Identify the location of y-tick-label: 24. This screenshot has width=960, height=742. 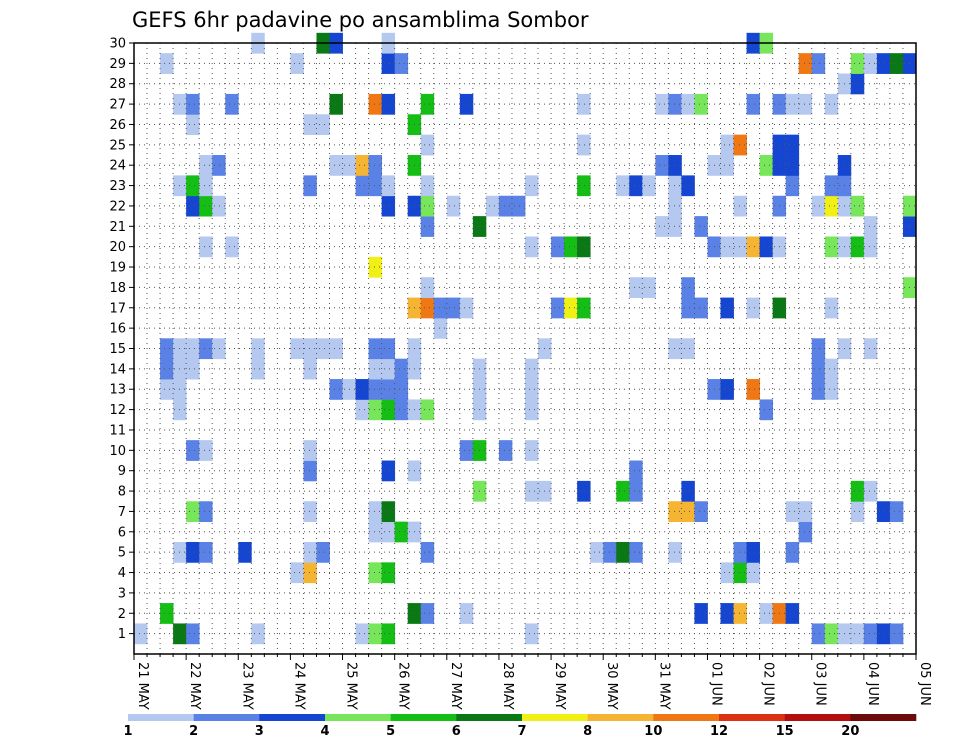
(117, 166).